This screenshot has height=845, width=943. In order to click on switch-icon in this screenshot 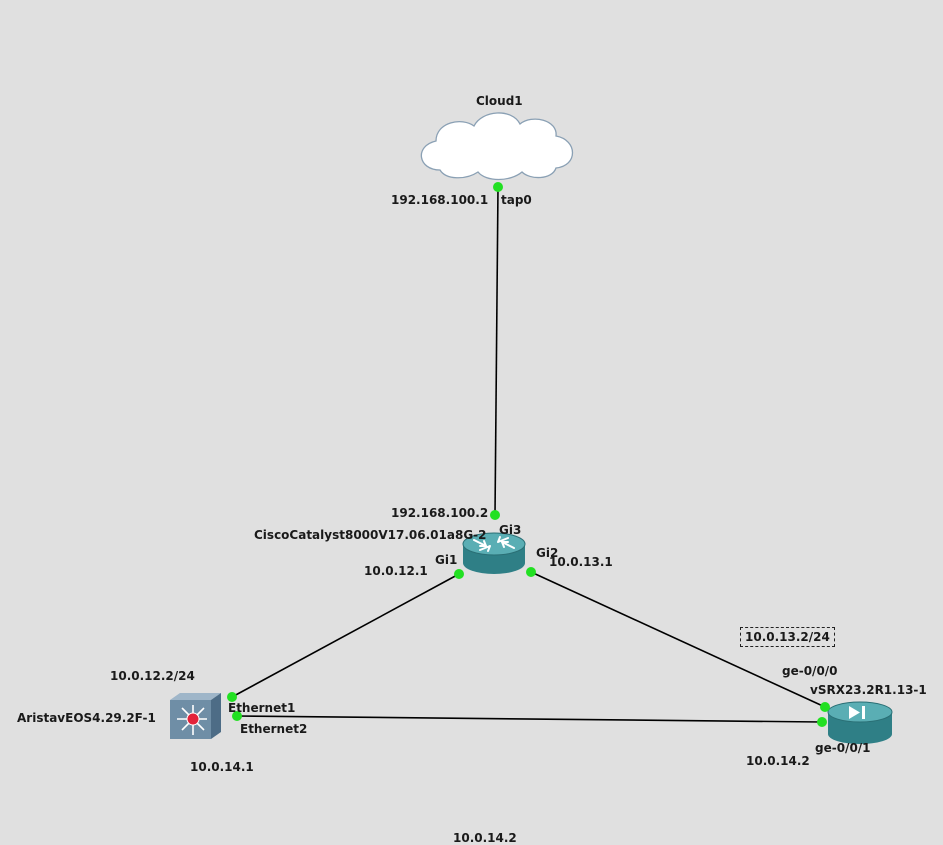, I will do `click(195, 716)`.